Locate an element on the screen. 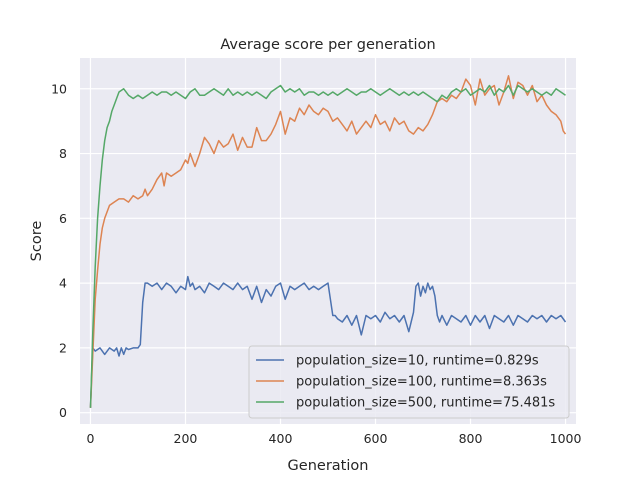 The height and width of the screenshot is (478, 640). chart-title: Average score per generation is located at coordinates (327, 45).